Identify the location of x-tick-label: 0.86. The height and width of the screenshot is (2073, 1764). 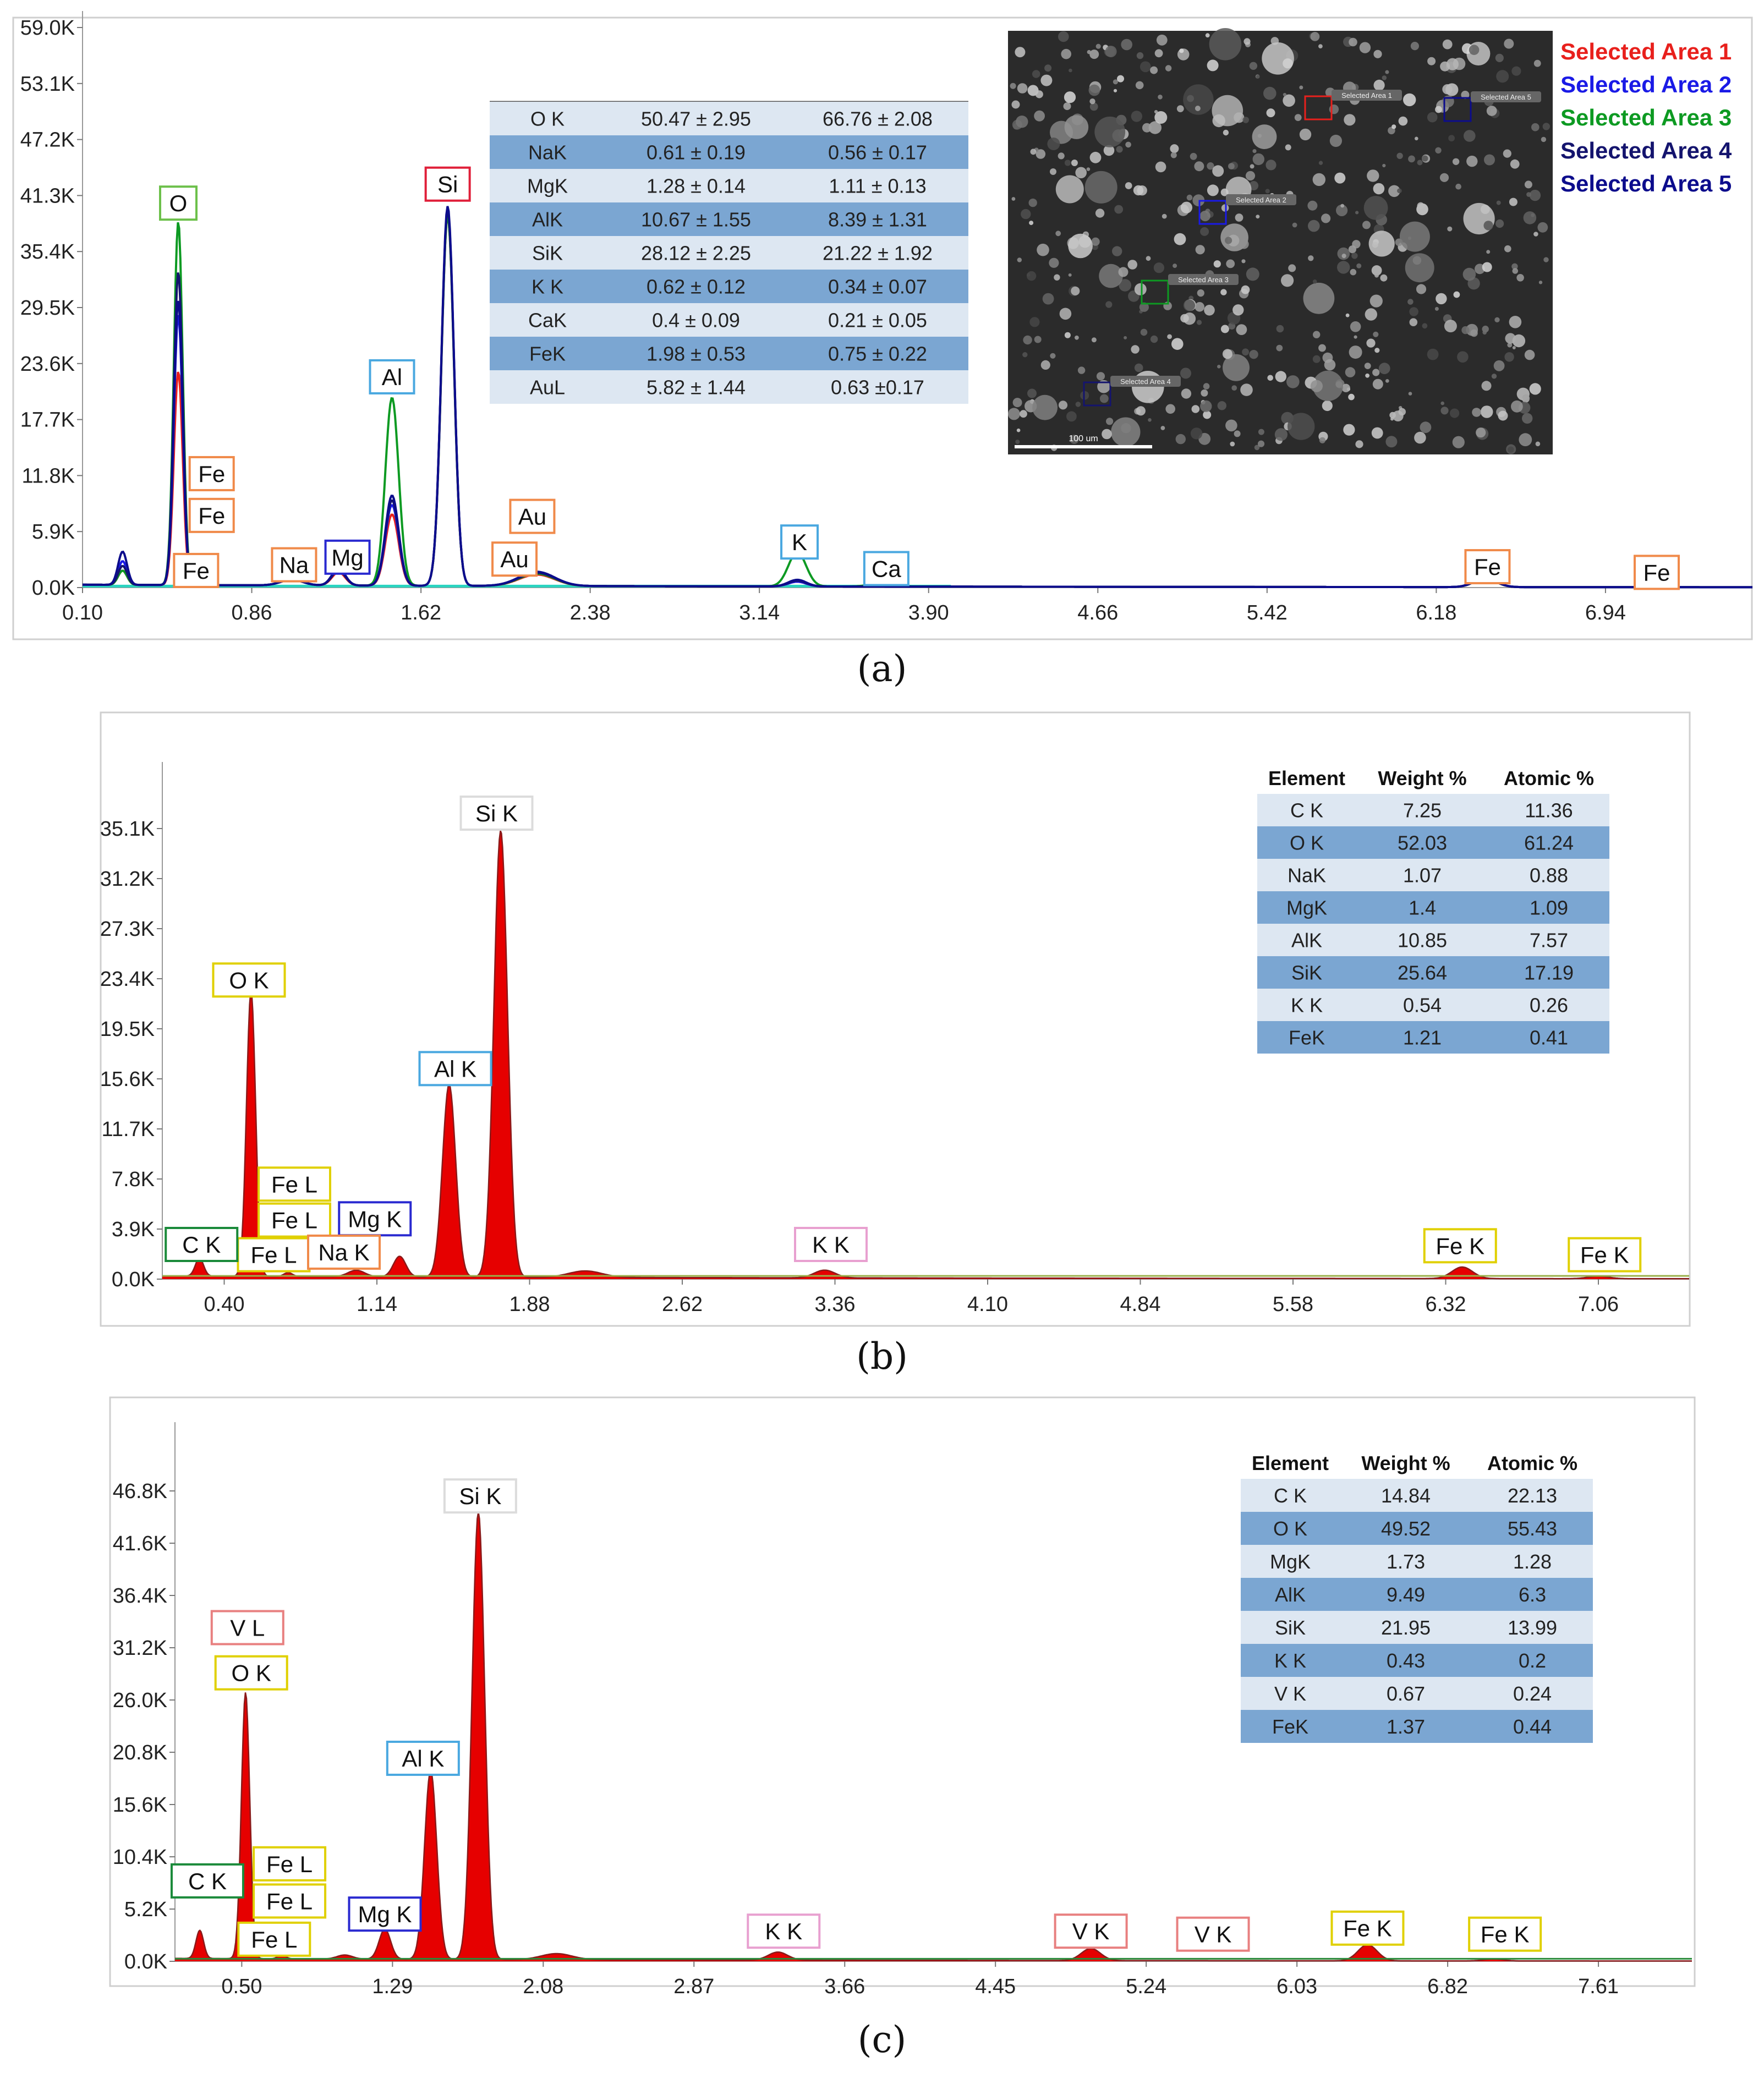
(252, 612).